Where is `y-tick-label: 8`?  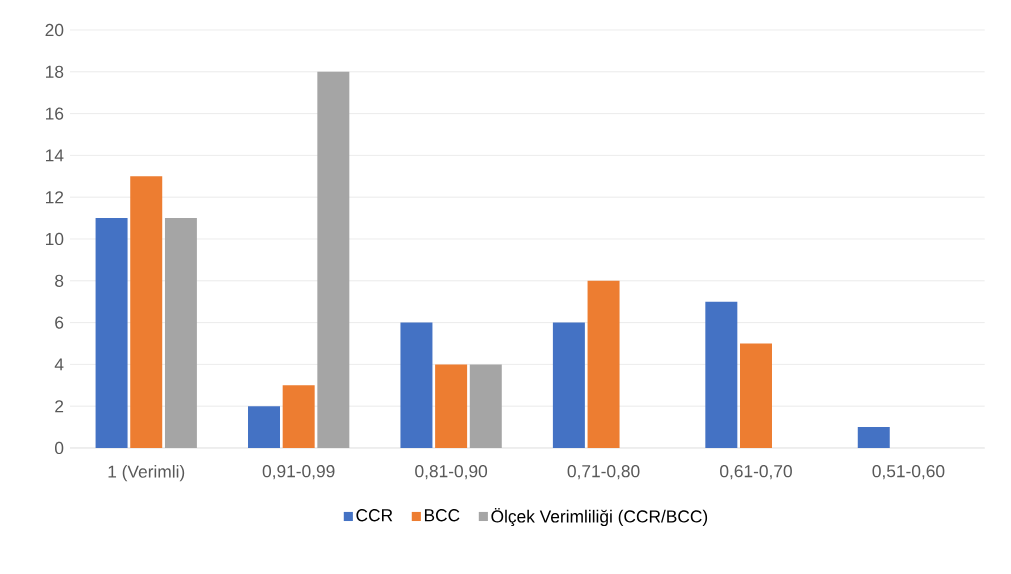 y-tick-label: 8 is located at coordinates (59, 280).